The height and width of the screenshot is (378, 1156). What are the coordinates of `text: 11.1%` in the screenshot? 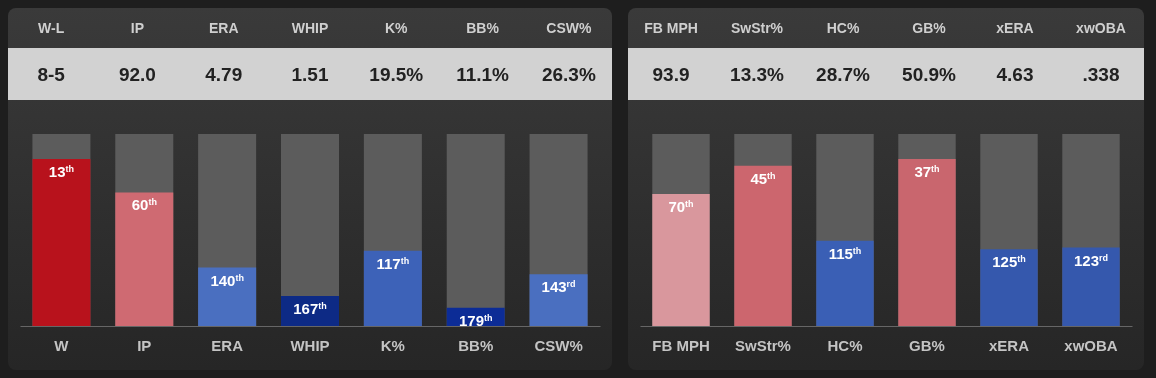 It's located at (483, 74).